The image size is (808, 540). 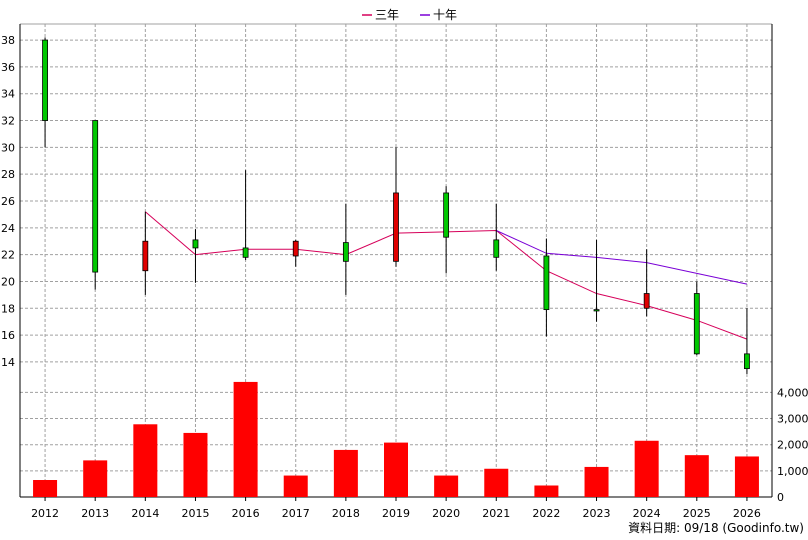 What do you see at coordinates (8, 335) in the screenshot?
I see `price-tick-label: 16` at bounding box center [8, 335].